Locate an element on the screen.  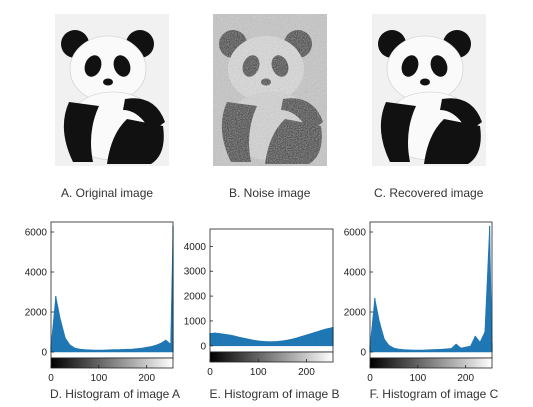
y-tick-label: 1000 is located at coordinates (195, 321).